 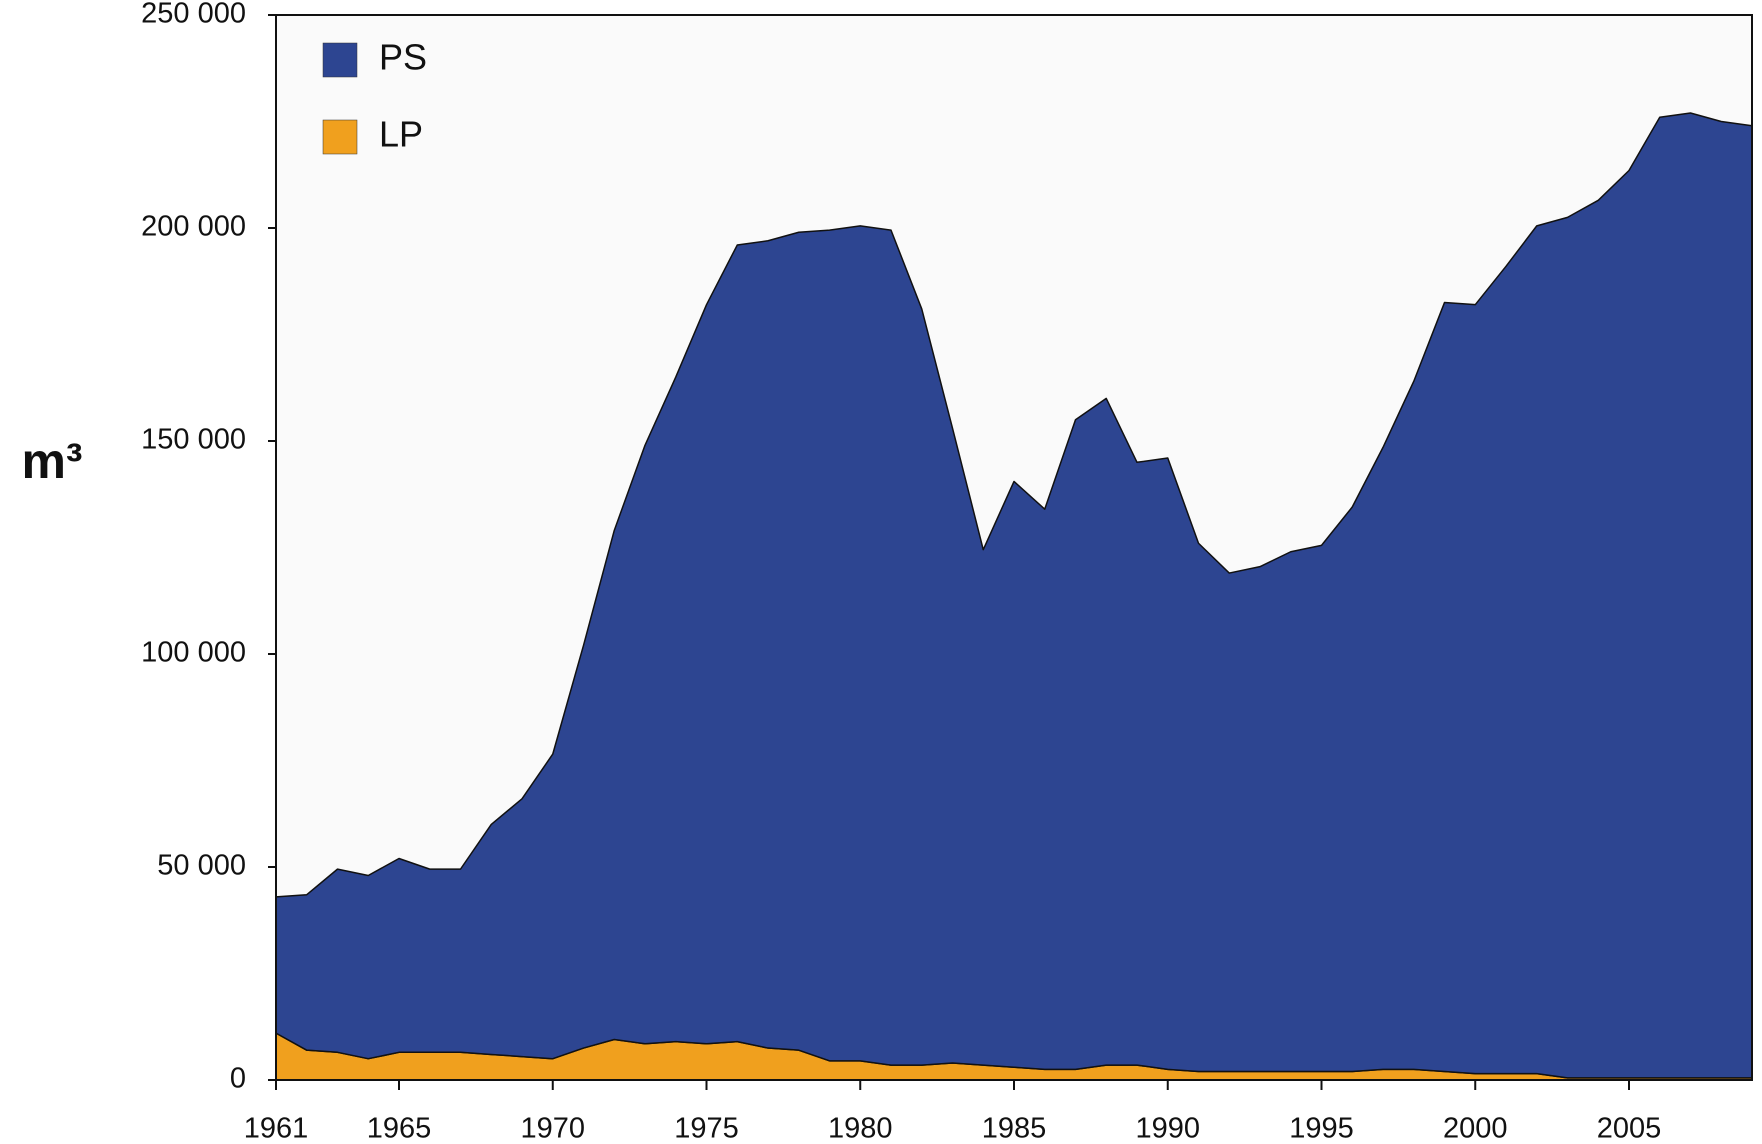 I want to click on x-tick-label: 2005, so click(x=1629, y=1128).